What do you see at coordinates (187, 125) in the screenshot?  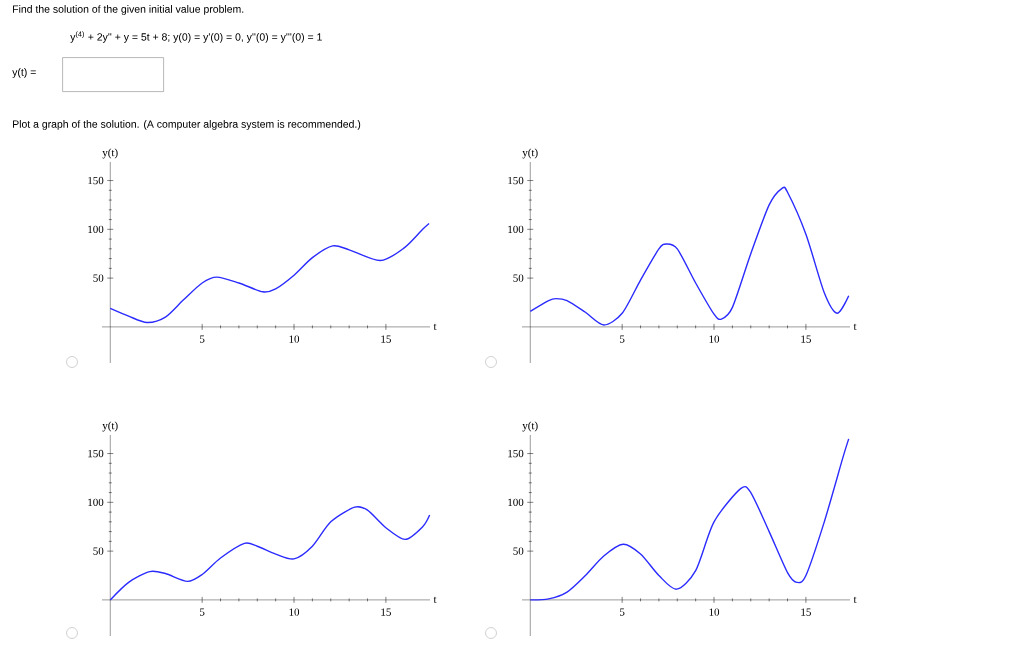 I see `text: Plot a graph of the solution. (A computer algebra system is recommended.)` at bounding box center [187, 125].